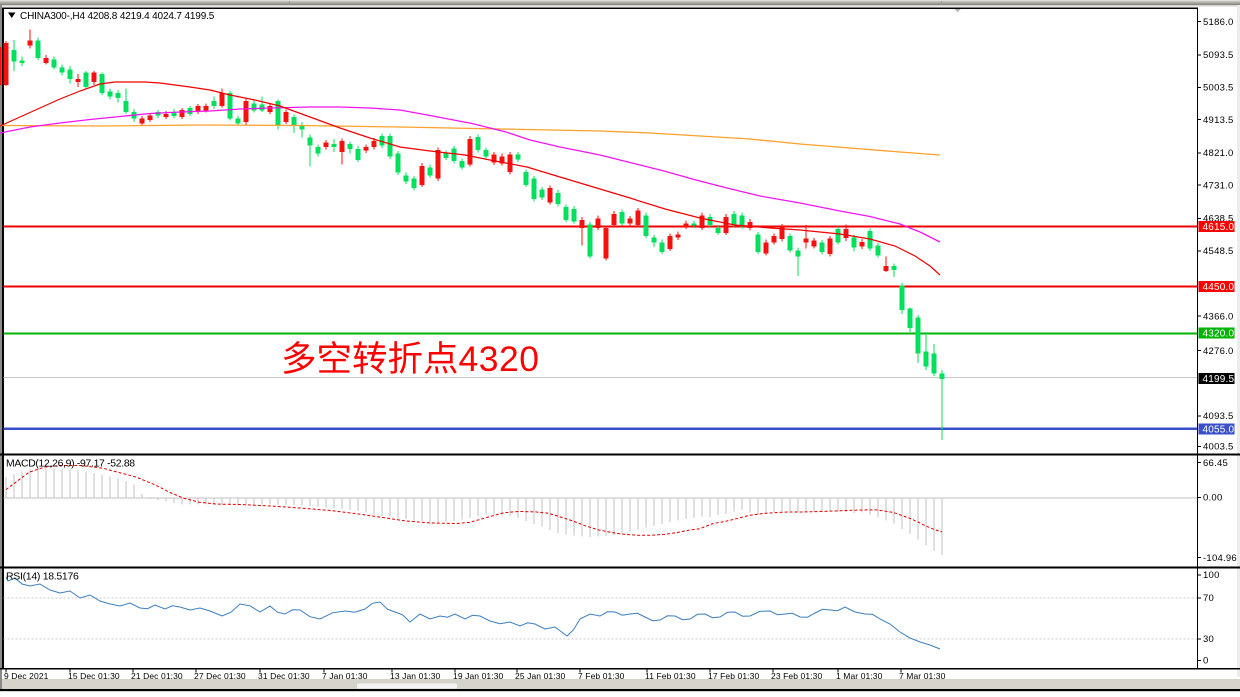 The width and height of the screenshot is (1240, 697). I want to click on svg-text: 4276.0, so click(1218, 351).